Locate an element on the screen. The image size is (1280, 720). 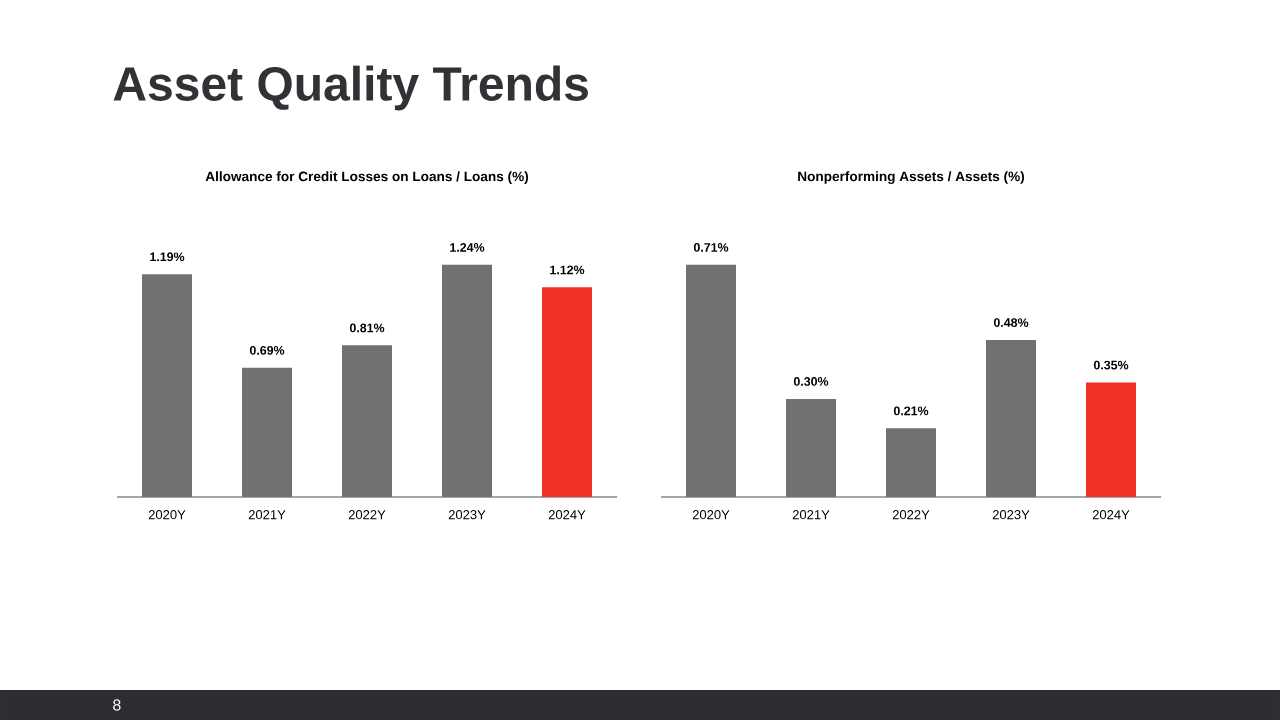
data-label: 1.24% is located at coordinates (467, 247).